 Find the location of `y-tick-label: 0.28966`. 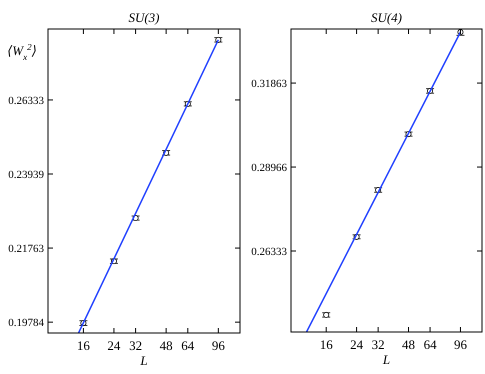

y-tick-label: 0.28966 is located at coordinates (269, 168).